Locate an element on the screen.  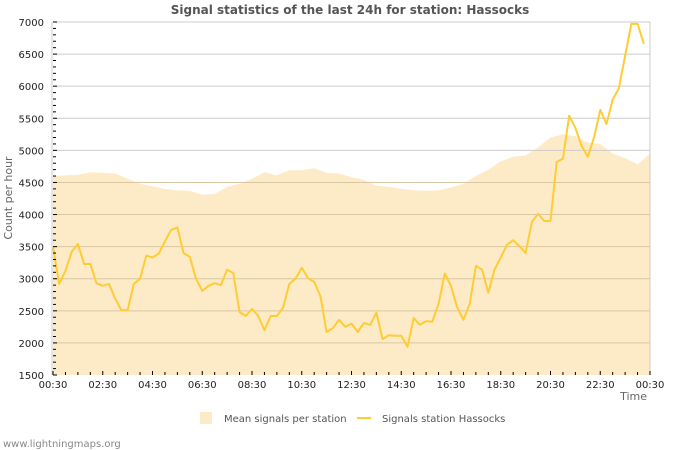
x-tick-label: 10:30 is located at coordinates (301, 385).